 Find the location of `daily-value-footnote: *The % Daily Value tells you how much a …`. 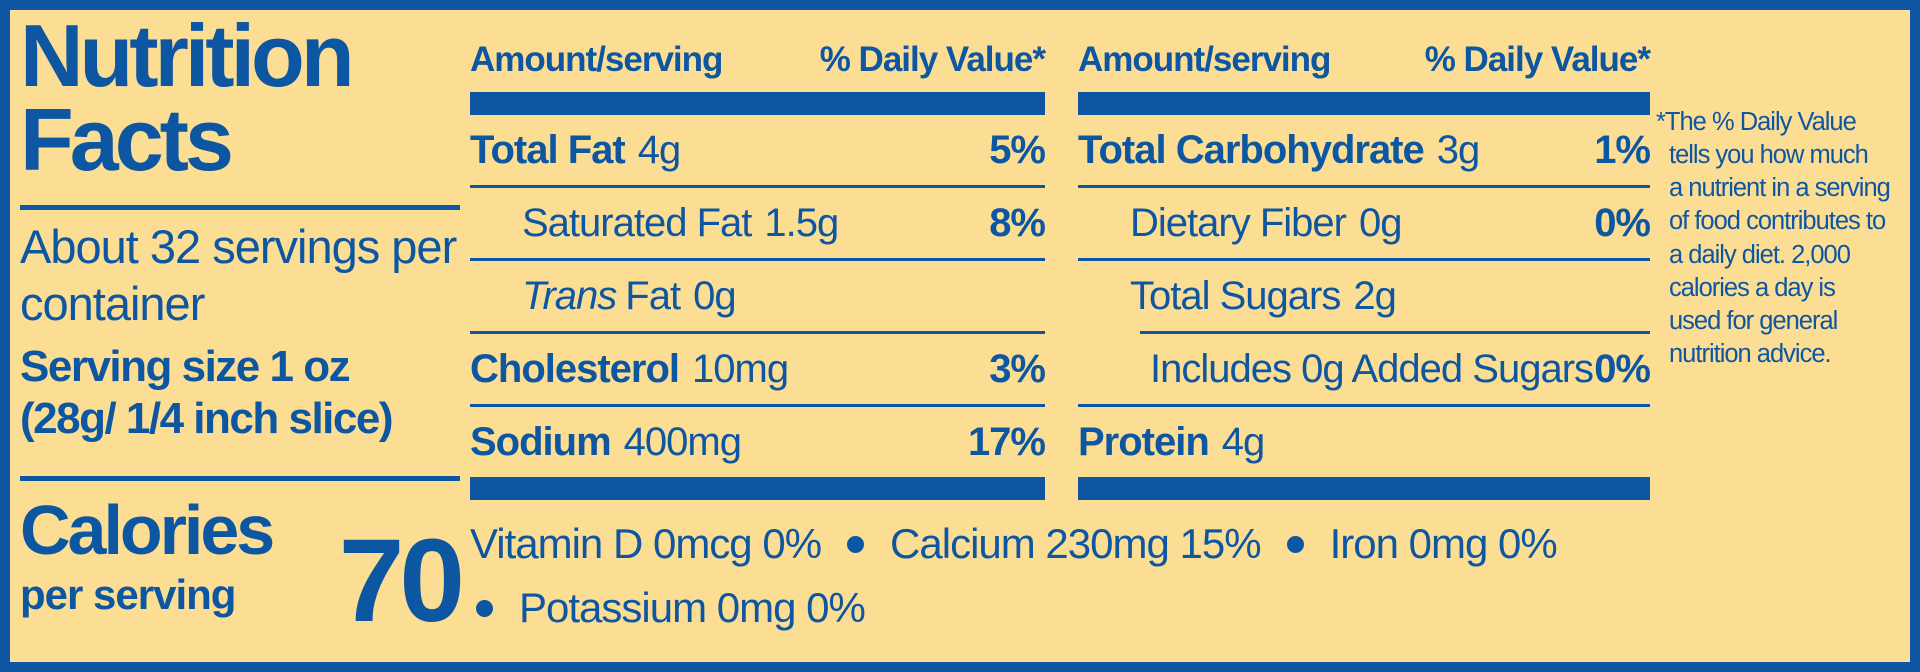

daily-value-footnote: *The % Daily Value tells you how much a … is located at coordinates (1783, 238).